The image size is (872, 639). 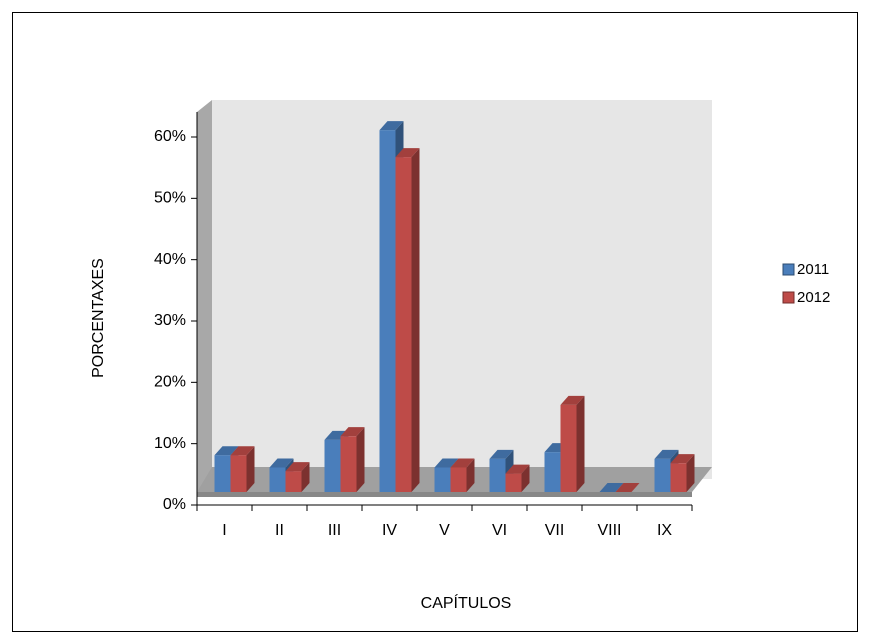 What do you see at coordinates (466, 602) in the screenshot?
I see `x-axis-title: CAPÍTULOS` at bounding box center [466, 602].